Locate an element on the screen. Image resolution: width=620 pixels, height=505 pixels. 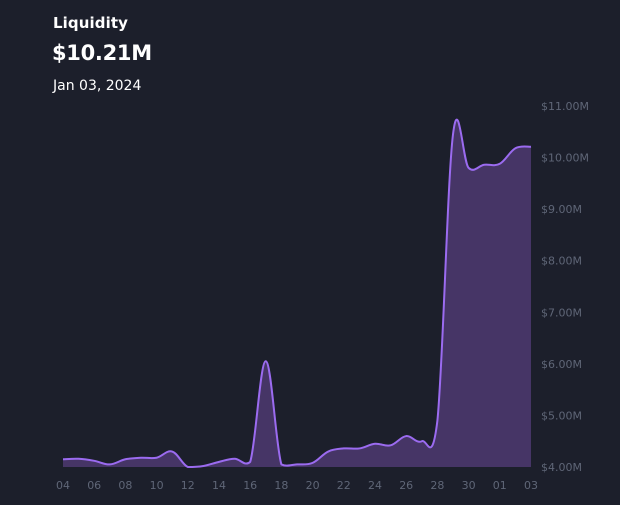
x-tick-label: 18 is located at coordinates (281, 485).